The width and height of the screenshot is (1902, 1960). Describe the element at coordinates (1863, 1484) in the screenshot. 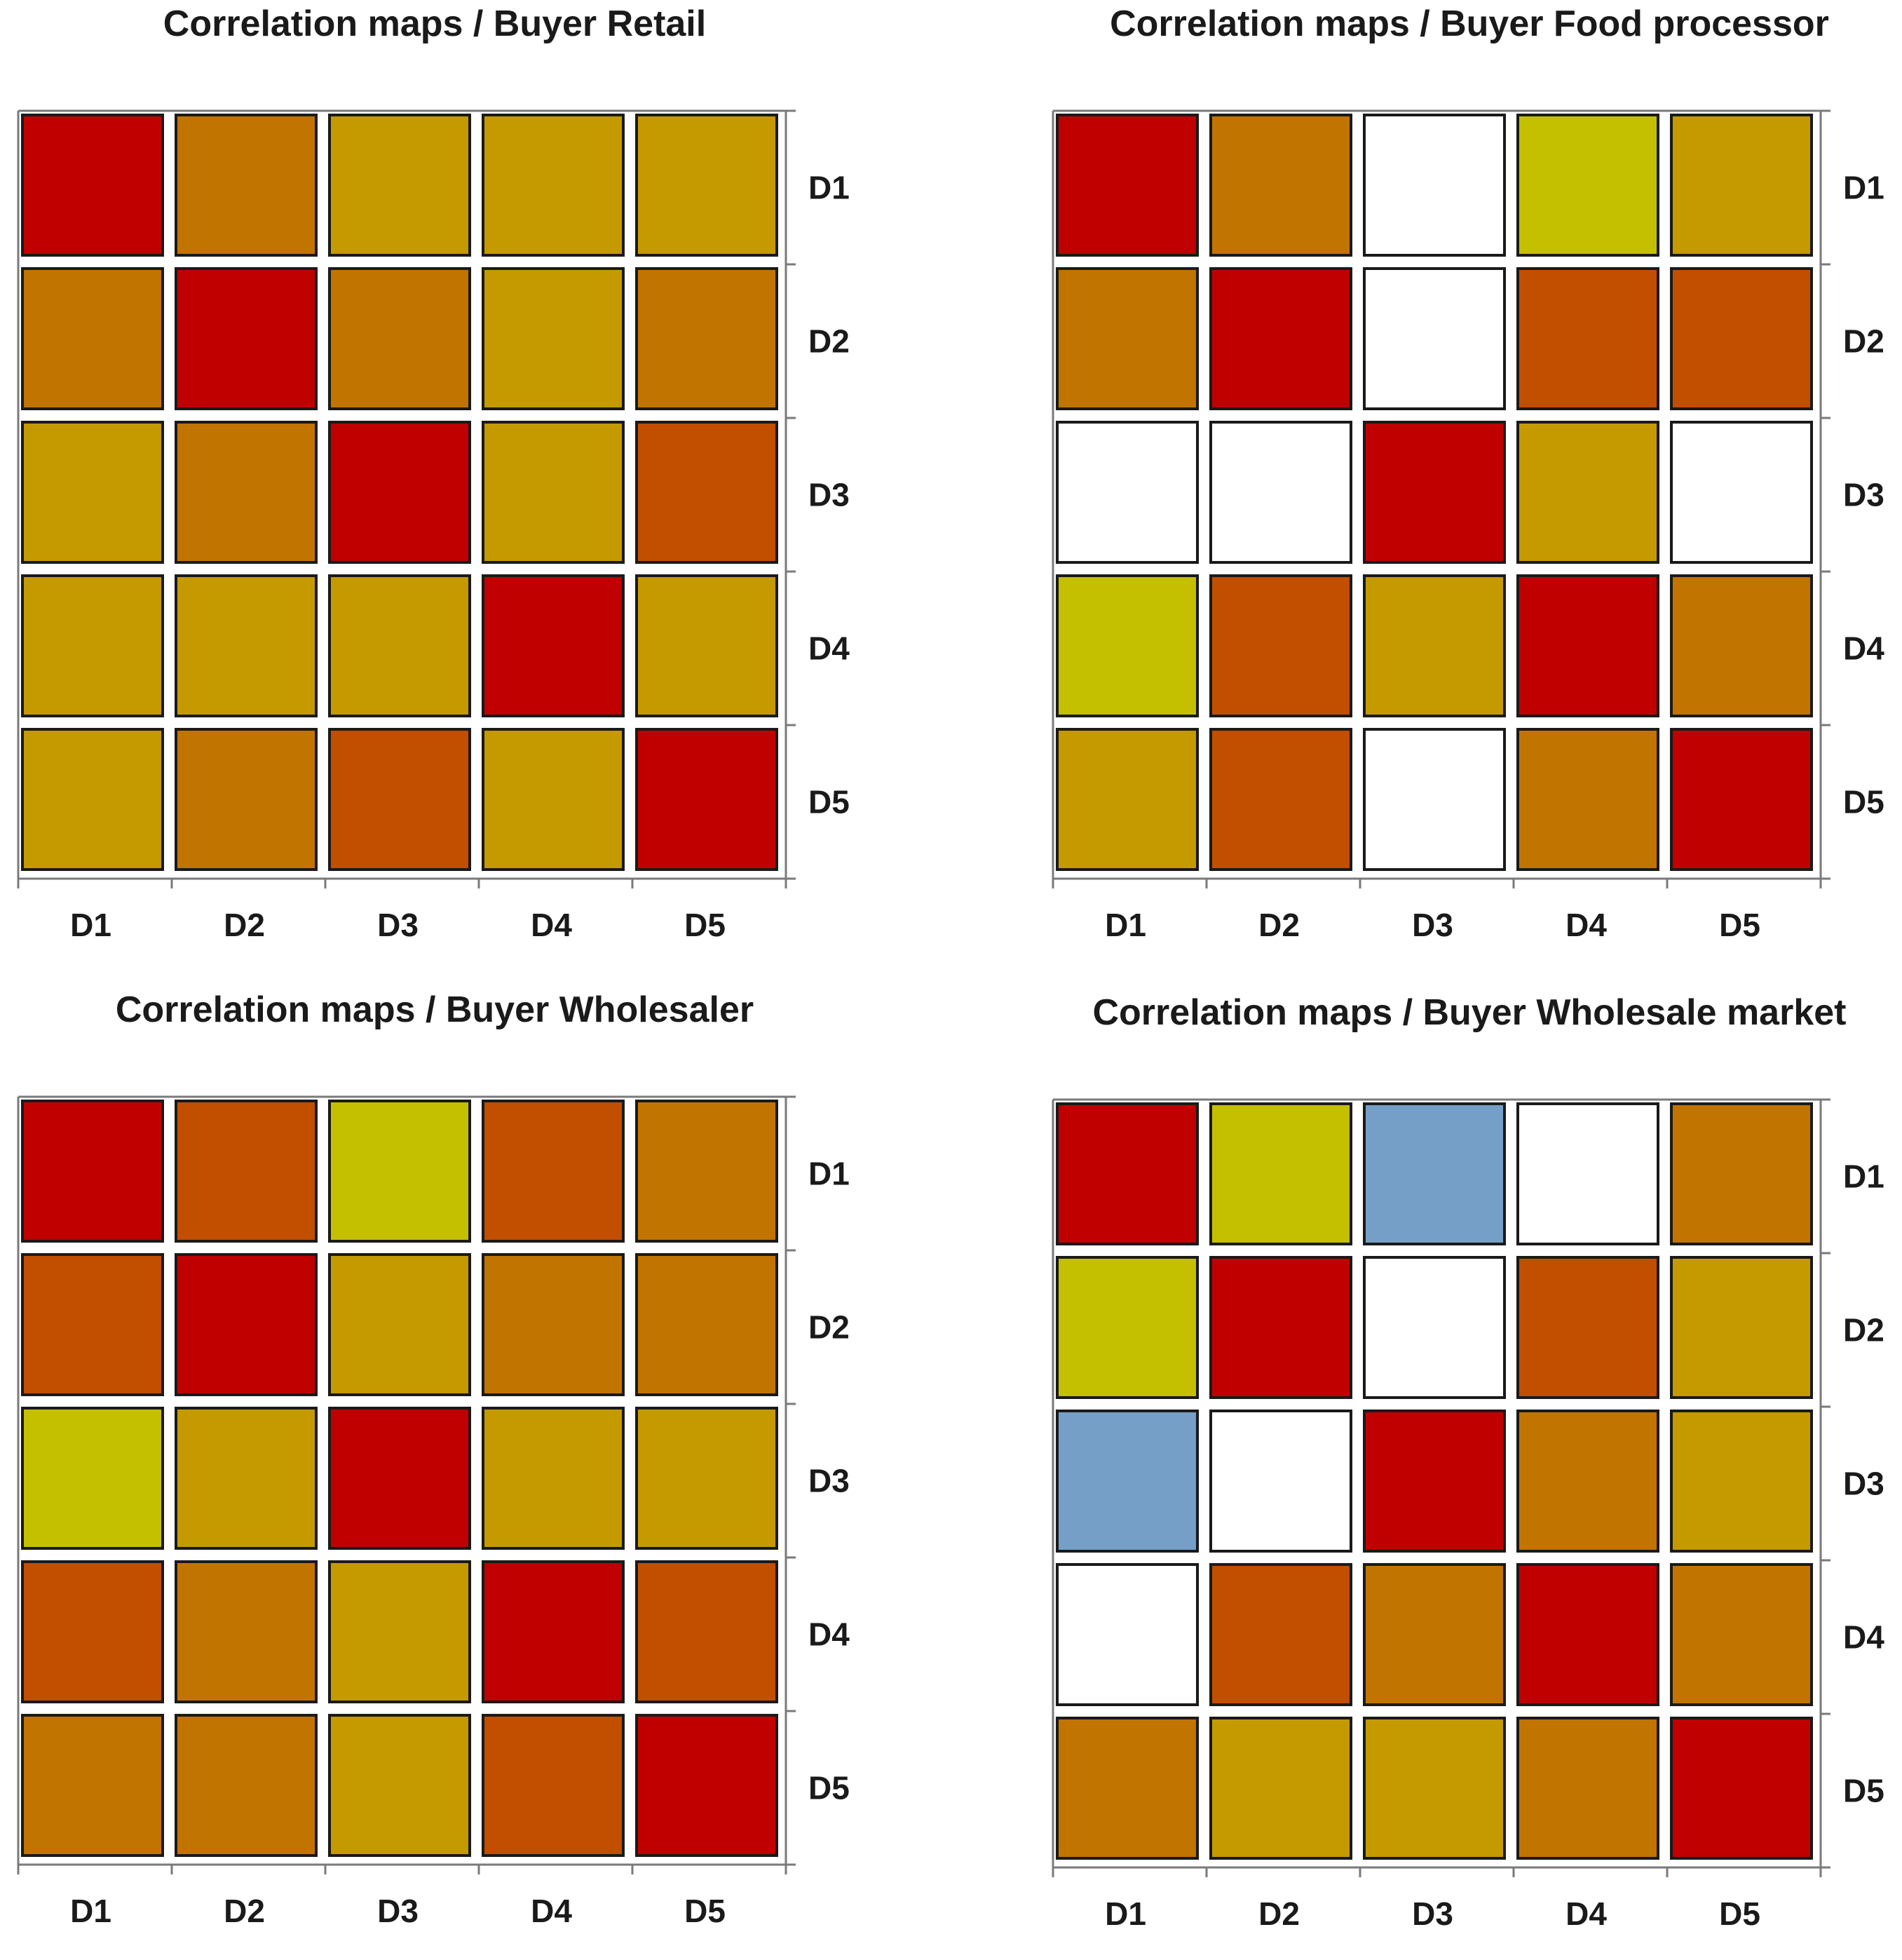

I see `y-tick-label: D3` at that location.